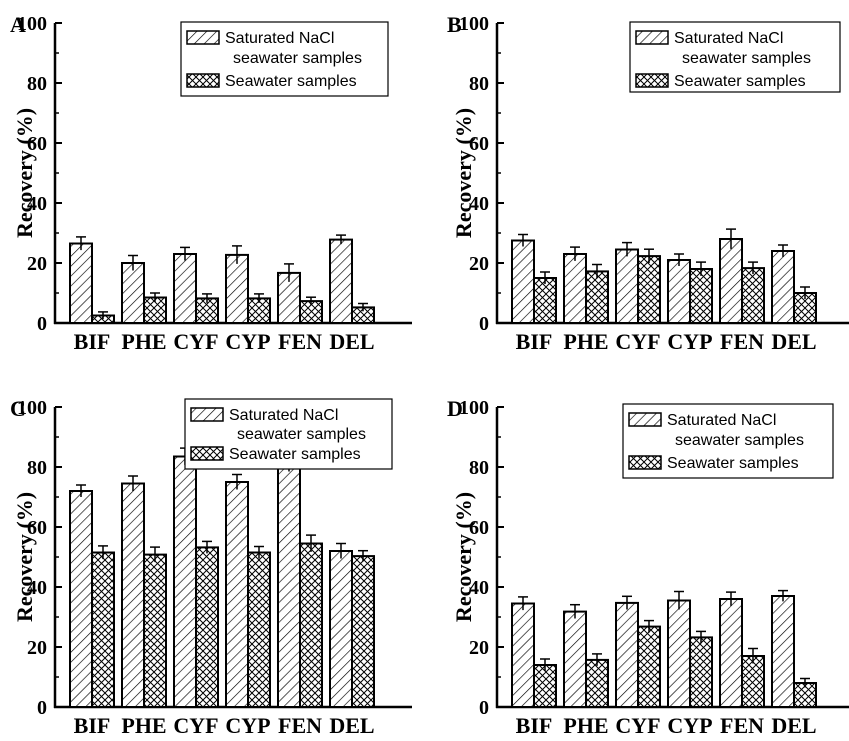 This screenshot has height=741, width=849. What do you see at coordinates (18, 408) in the screenshot?
I see `panel-letter: C` at bounding box center [18, 408].